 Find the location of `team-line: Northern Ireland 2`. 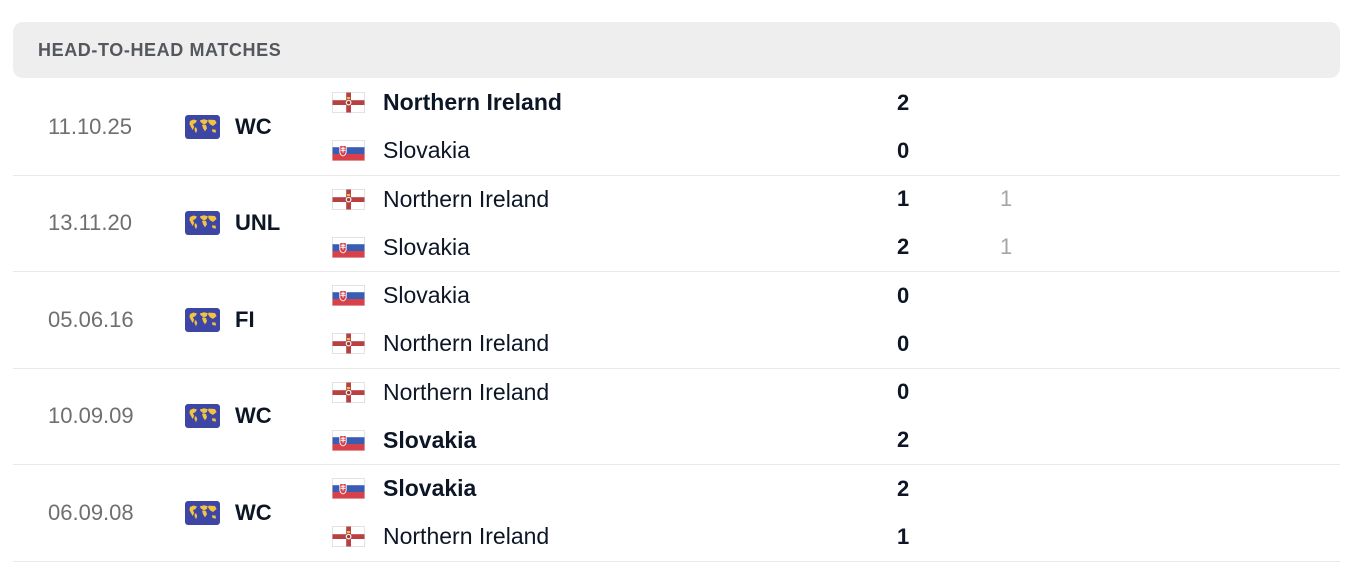

team-line: Northern Ireland 2 is located at coordinates (836, 103).